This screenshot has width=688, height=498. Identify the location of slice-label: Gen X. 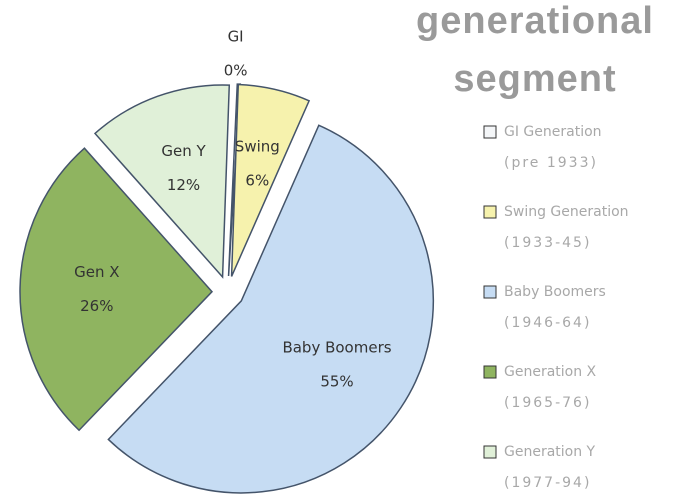
(96, 272).